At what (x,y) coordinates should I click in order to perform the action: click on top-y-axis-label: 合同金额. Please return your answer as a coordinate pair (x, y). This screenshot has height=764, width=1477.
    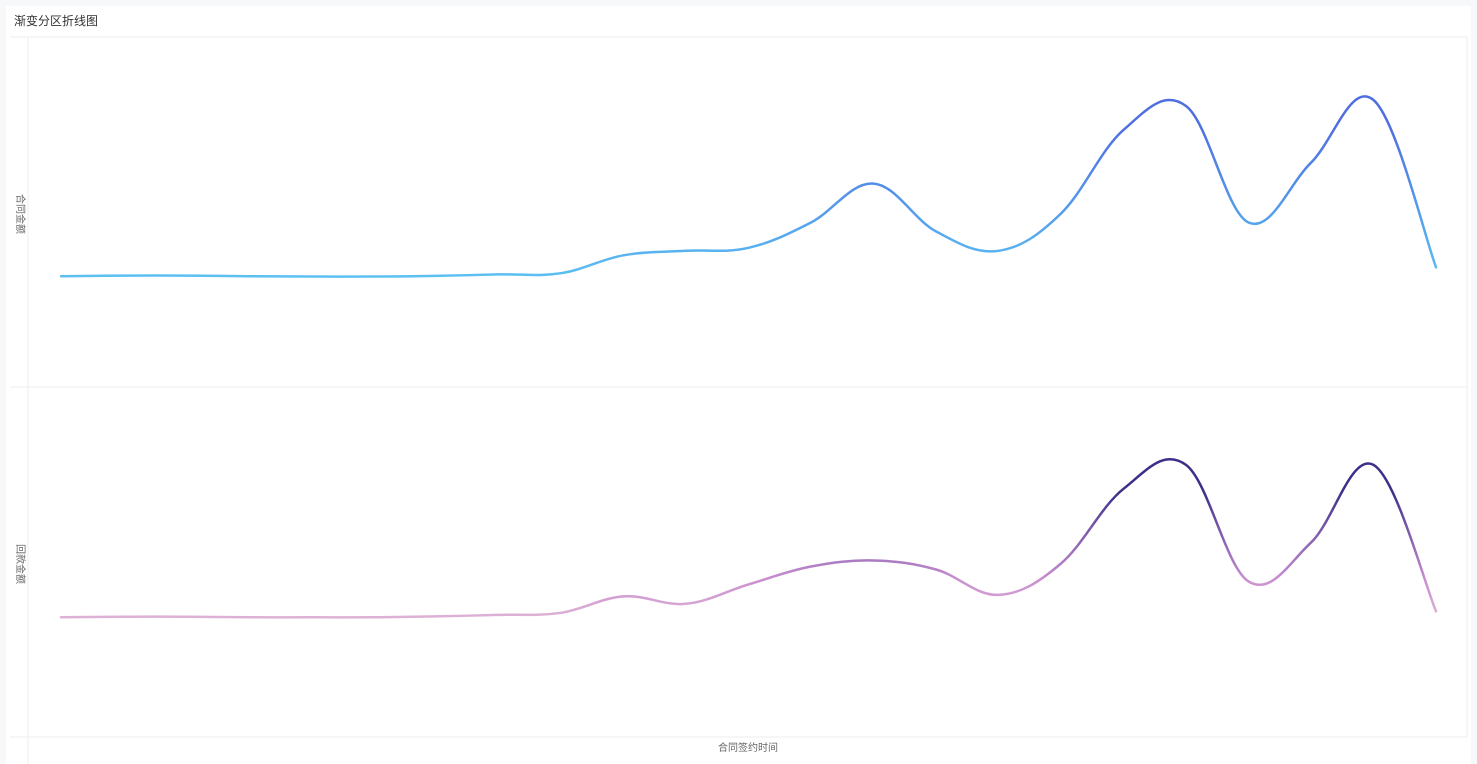
    Looking at the image, I should click on (20, 214).